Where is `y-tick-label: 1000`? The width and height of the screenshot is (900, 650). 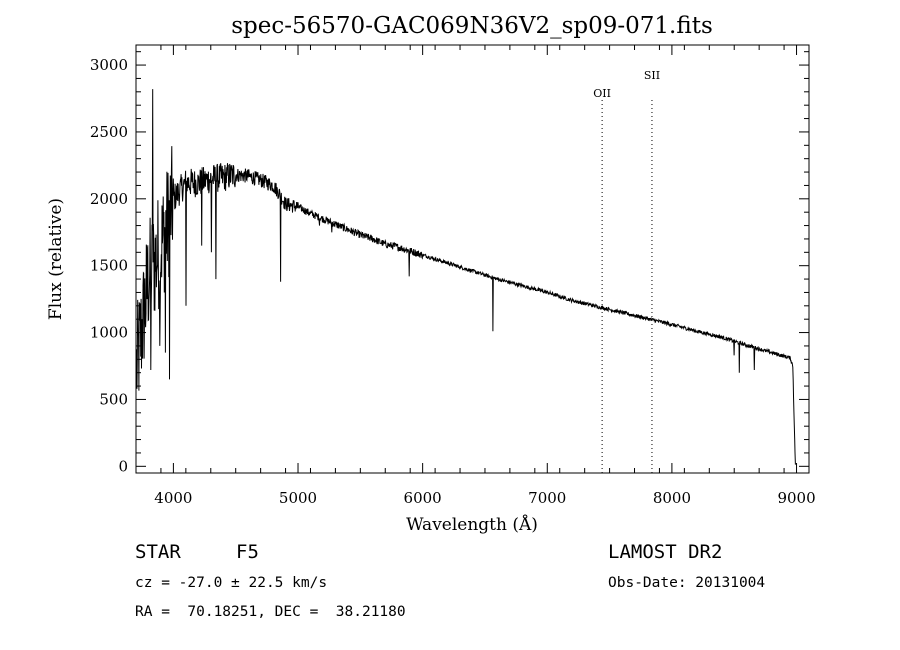
y-tick-label: 1000 is located at coordinates (109, 333).